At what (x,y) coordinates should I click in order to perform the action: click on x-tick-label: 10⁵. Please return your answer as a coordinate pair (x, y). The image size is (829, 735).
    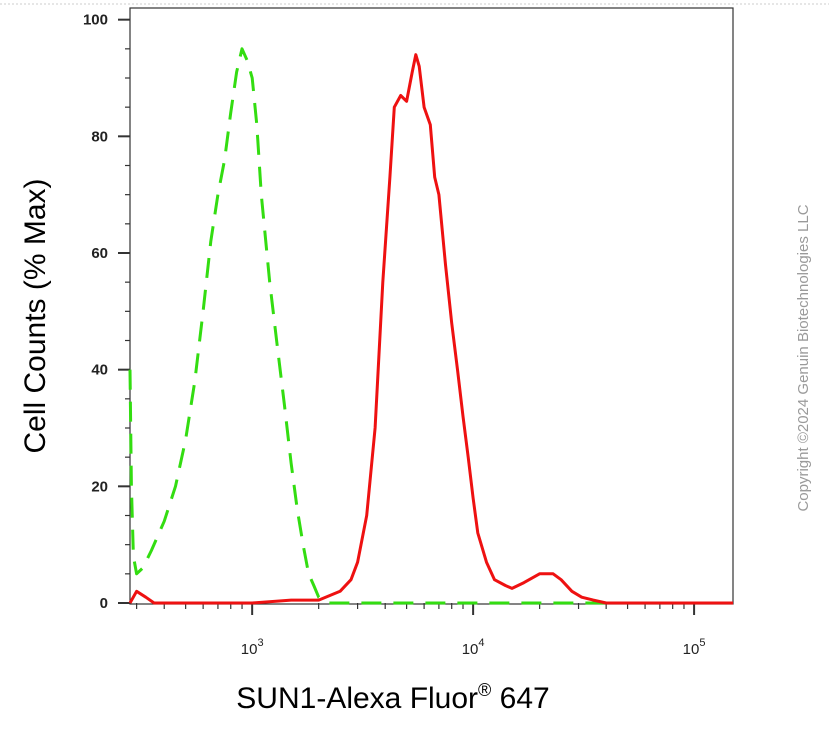
    Looking at the image, I should click on (694, 647).